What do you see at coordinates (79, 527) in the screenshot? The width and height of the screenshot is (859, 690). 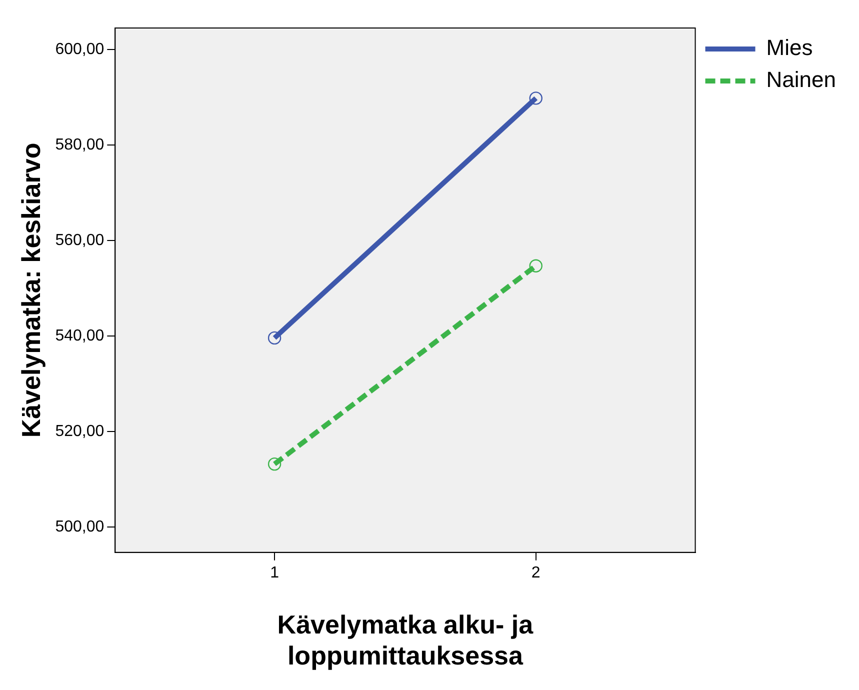 I see `y-tick-label: 500,00` at bounding box center [79, 527].